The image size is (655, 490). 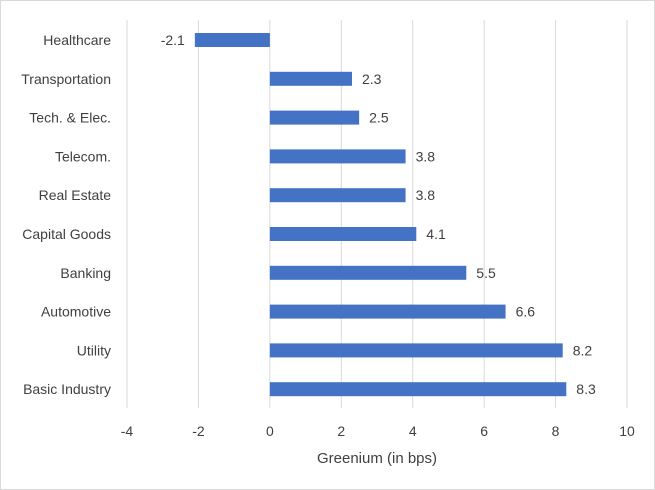 I want to click on x-tick-label: 6, so click(x=484, y=431).